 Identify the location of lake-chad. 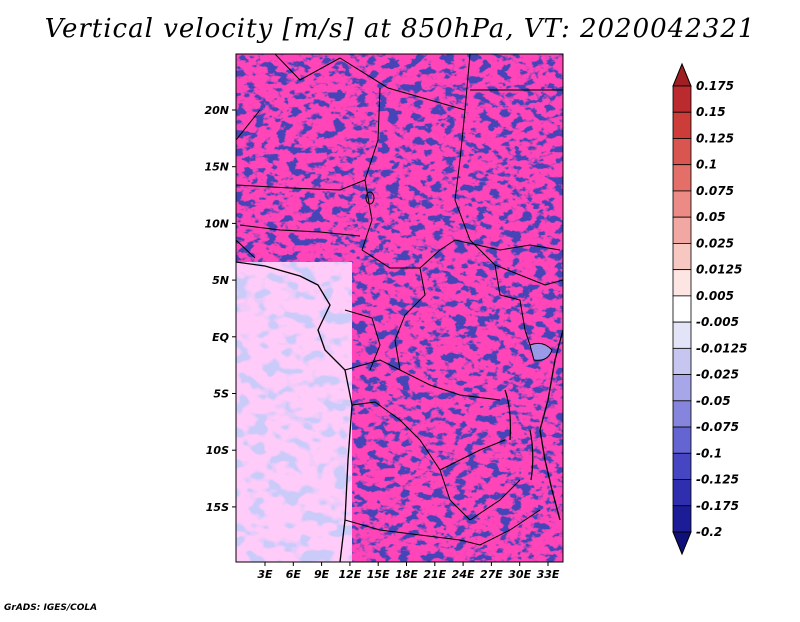
(370, 198).